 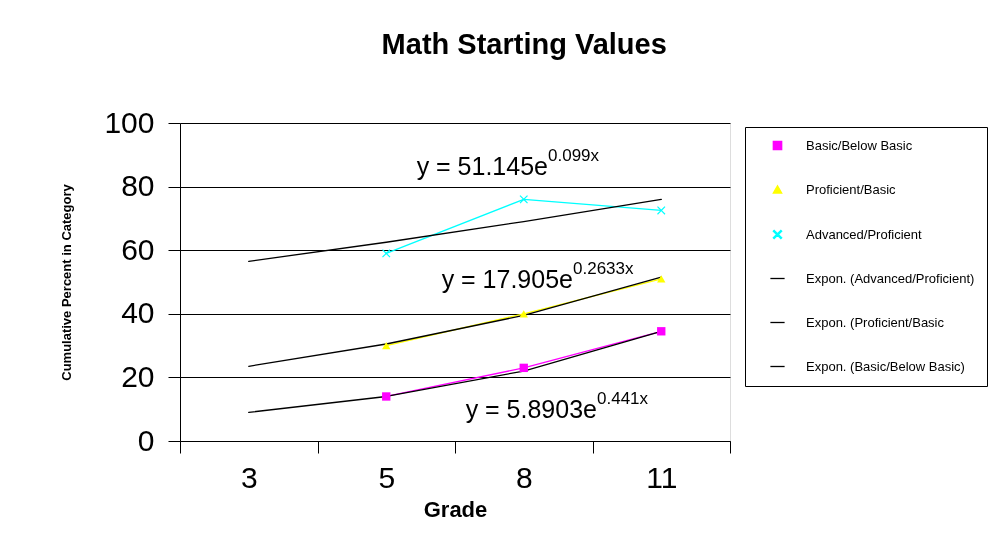 I want to click on legend-label: Expon. (Basic/Below Basic), so click(x=885, y=366).